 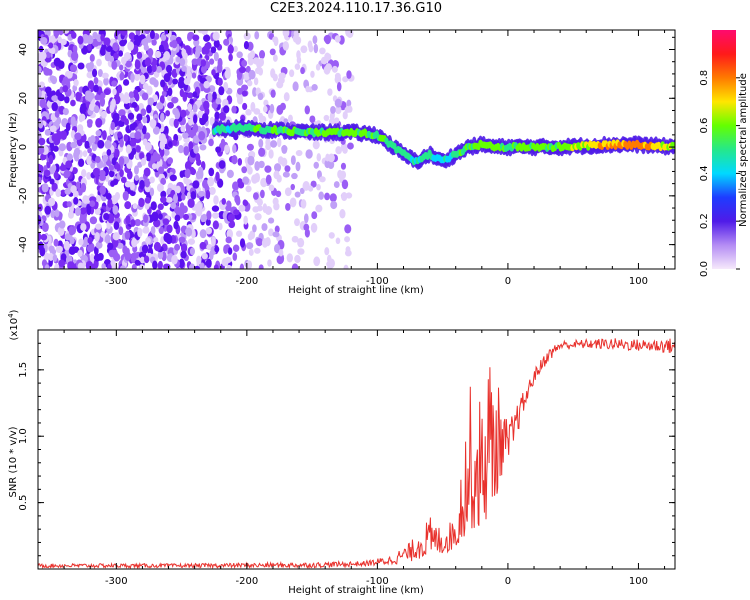 I want to click on snr-y-multiplier-close: ), so click(x=14, y=311).